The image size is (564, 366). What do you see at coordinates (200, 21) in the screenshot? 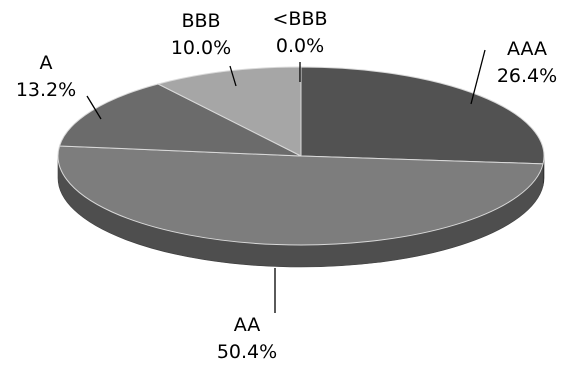
I see `label-bbb-name: BBB` at bounding box center [200, 21].